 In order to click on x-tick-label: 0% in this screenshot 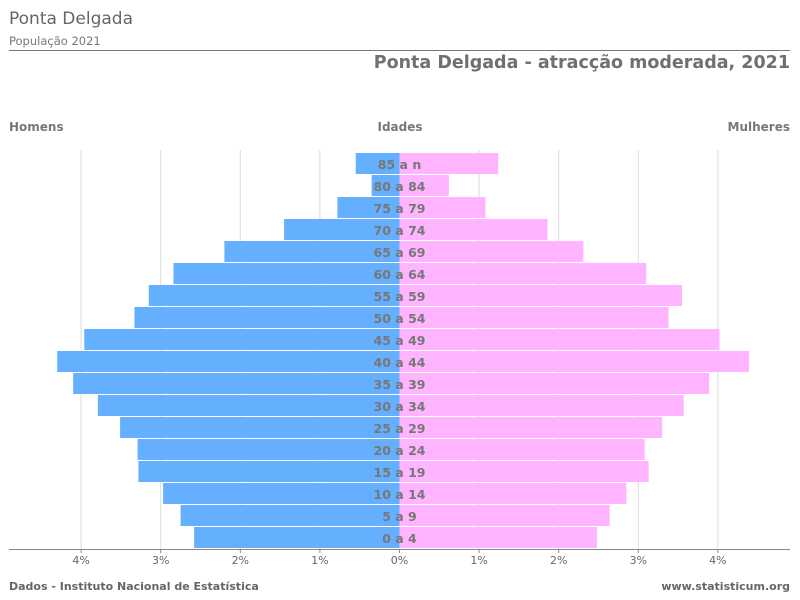, I will do `click(399, 560)`.